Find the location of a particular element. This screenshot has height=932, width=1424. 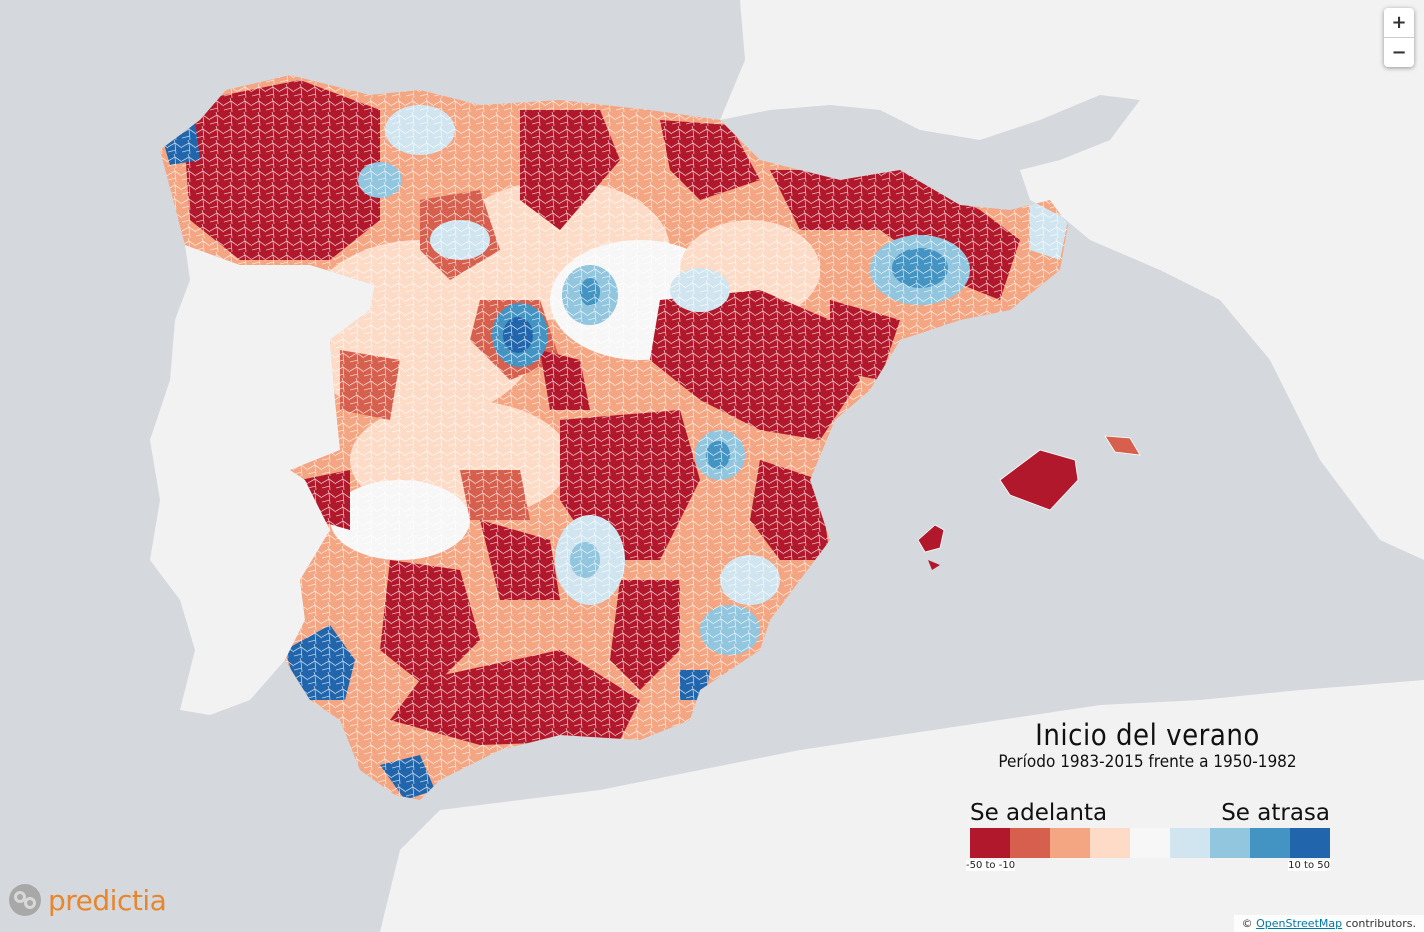

predictia-logo: predictia is located at coordinates (87, 900).